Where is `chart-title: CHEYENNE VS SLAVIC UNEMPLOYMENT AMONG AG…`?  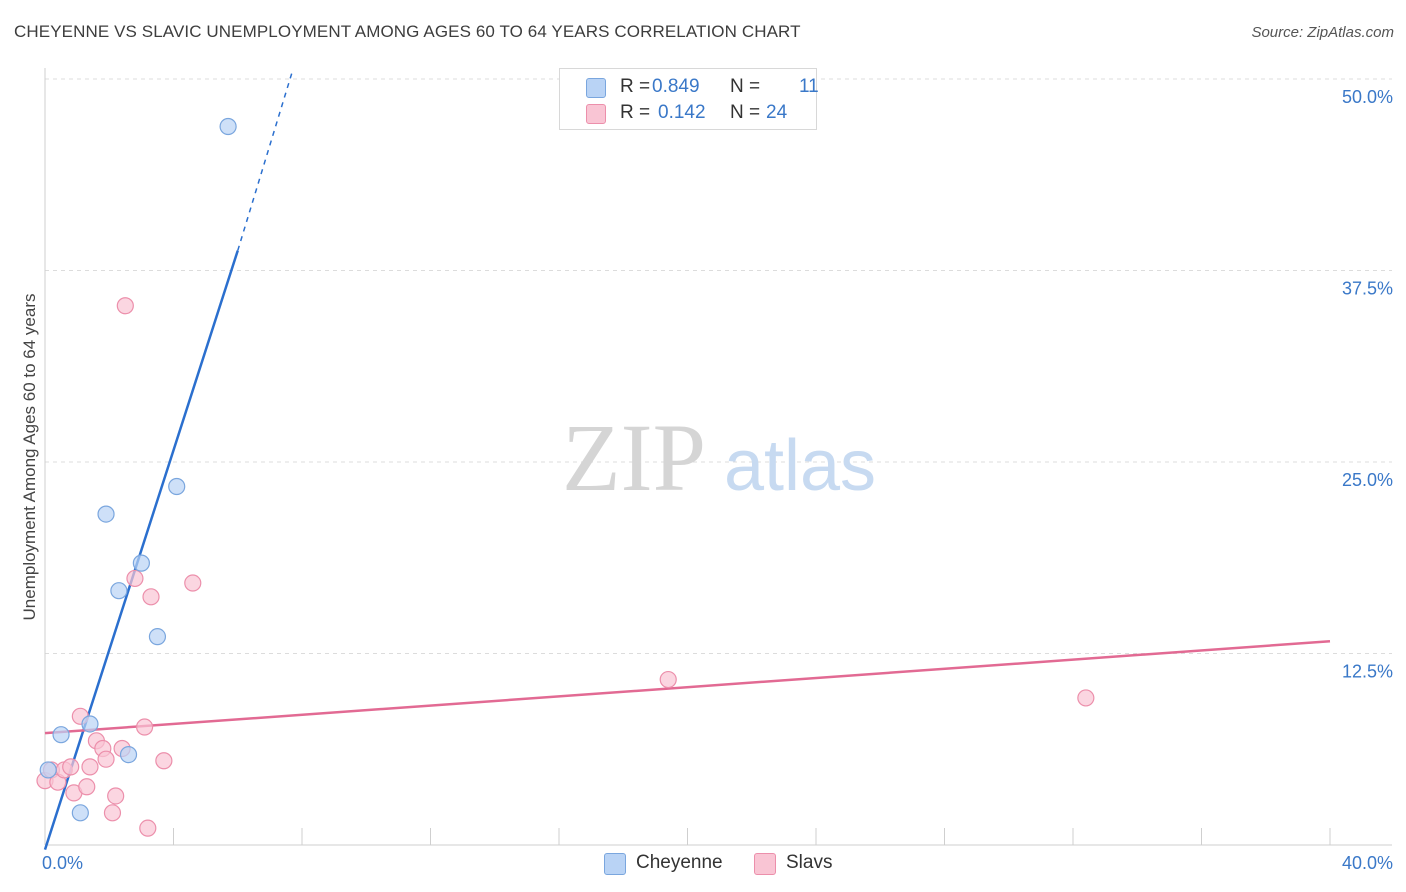
chart-title: CHEYENNE VS SLAVIC UNEMPLOYMENT AMONG AG… is located at coordinates (407, 31).